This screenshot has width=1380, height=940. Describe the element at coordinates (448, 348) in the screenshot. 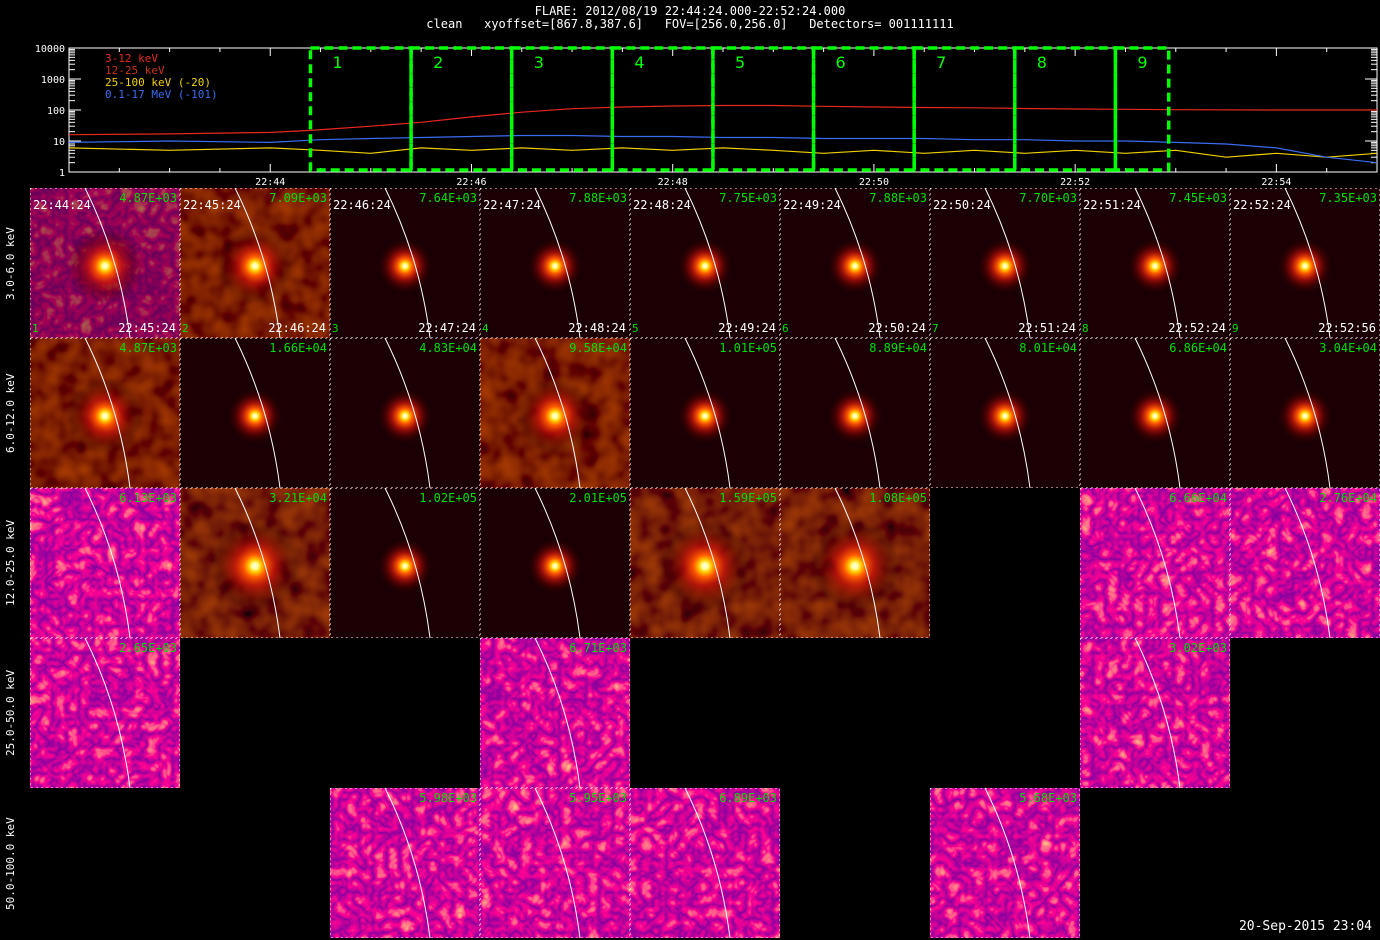

I see `image-max-label: 4.83E+04` at that location.